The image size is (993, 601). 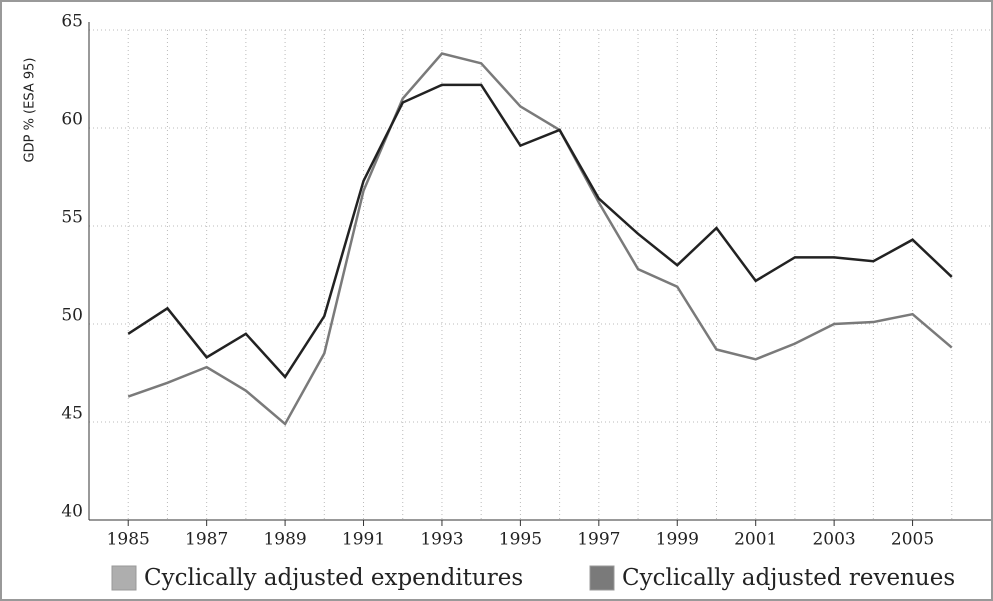 What do you see at coordinates (284, 540) in the screenshot?
I see `x-tick-label: 1989` at bounding box center [284, 540].